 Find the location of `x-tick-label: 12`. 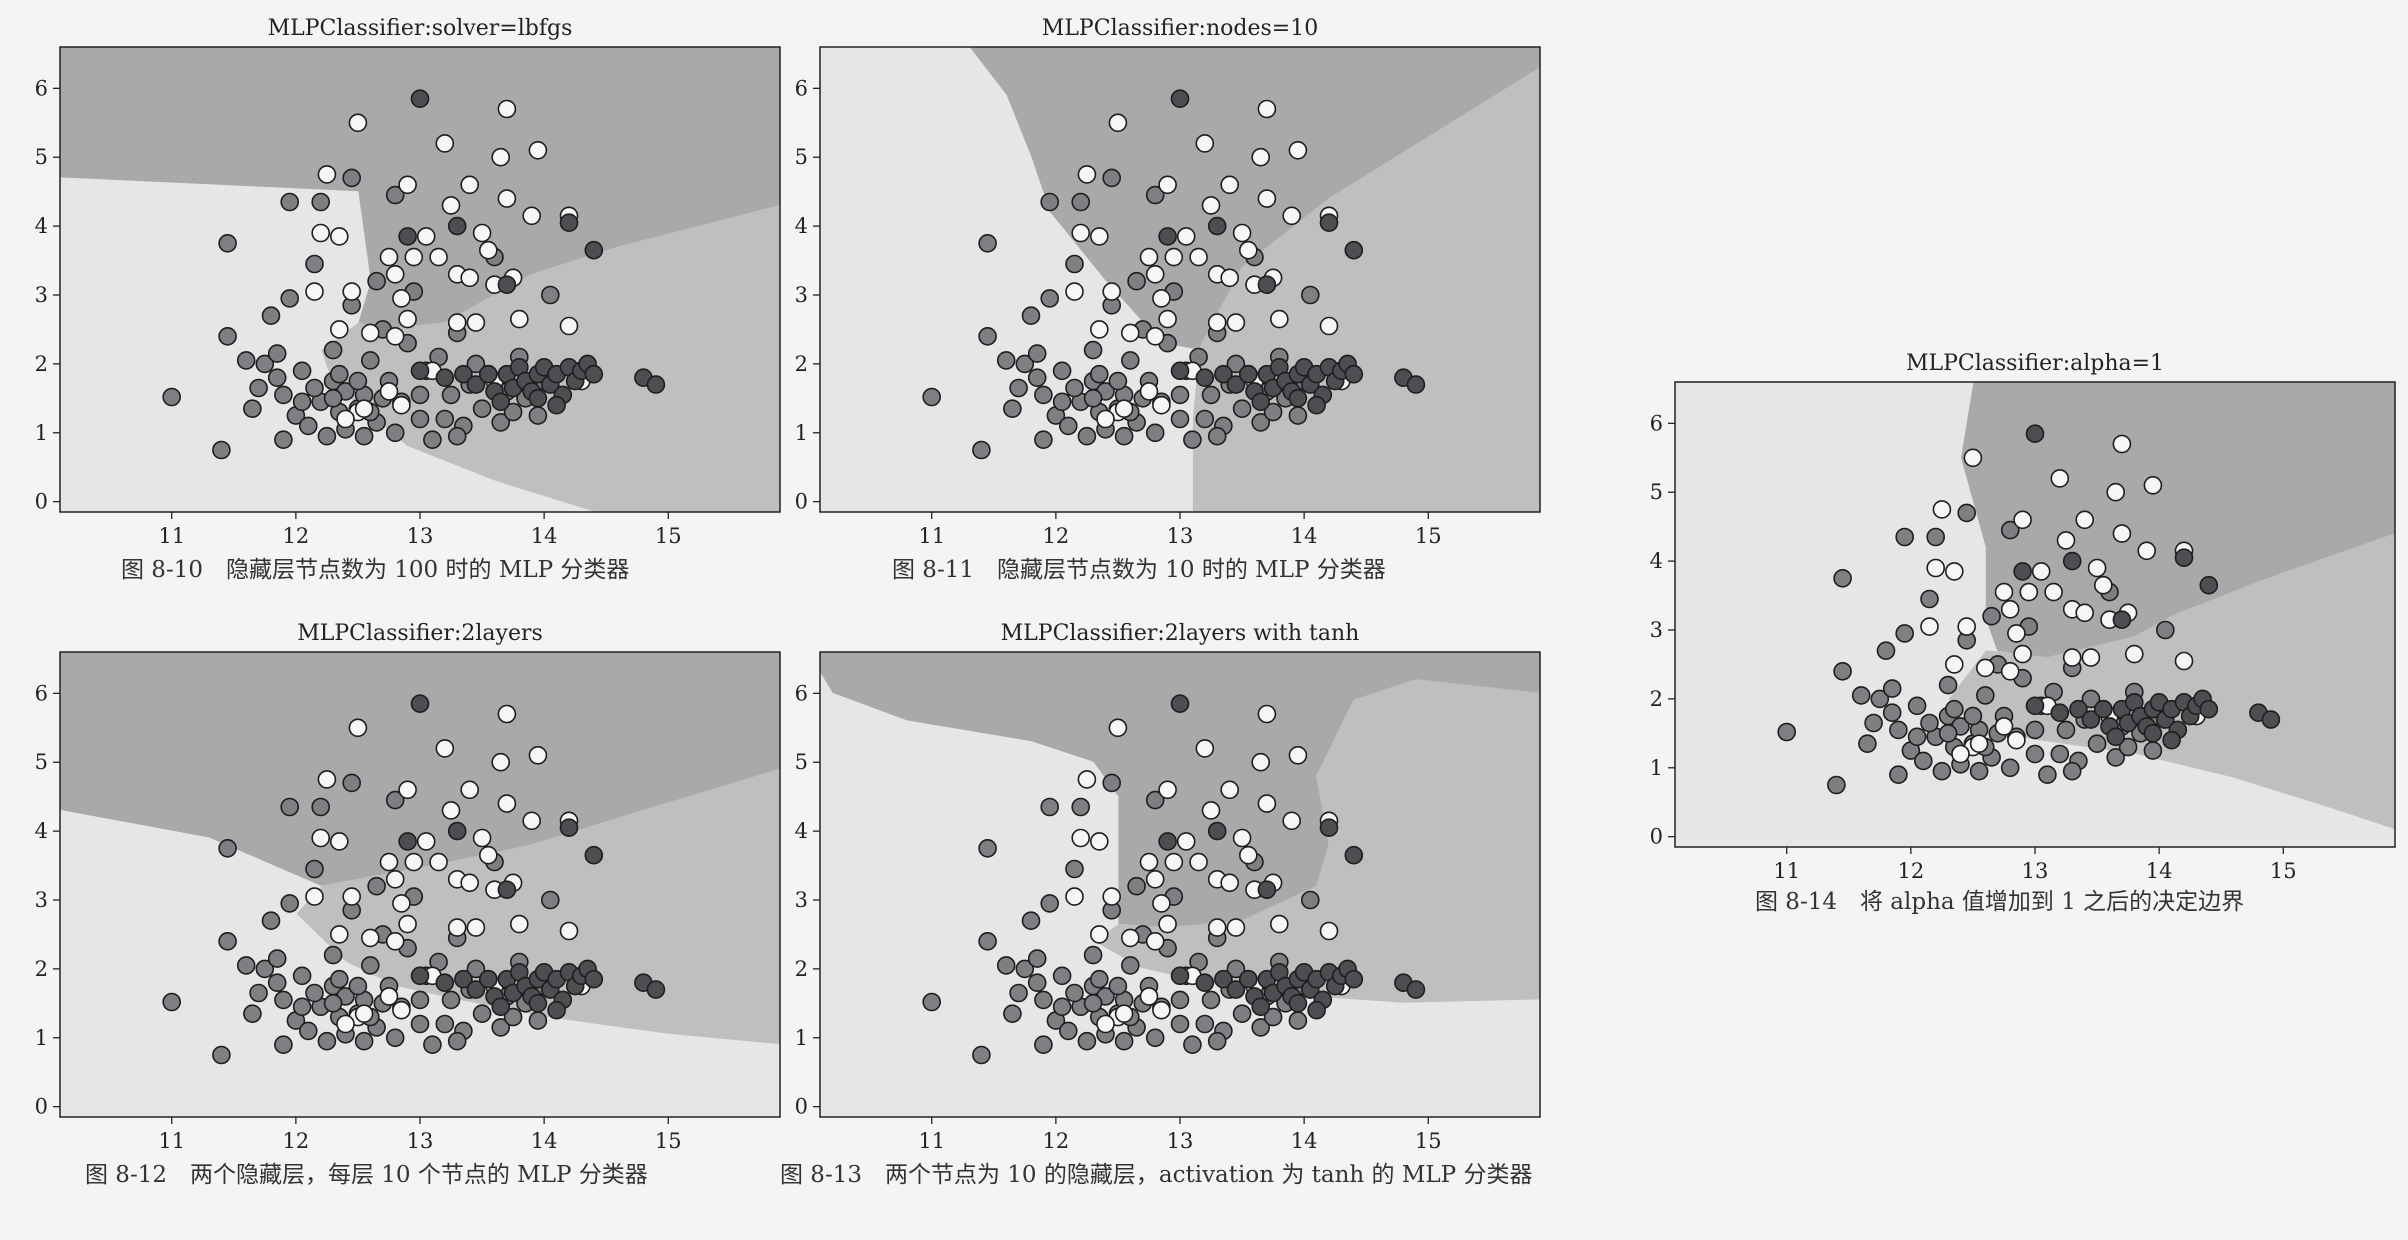

x-tick-label: 12 is located at coordinates (1055, 536).